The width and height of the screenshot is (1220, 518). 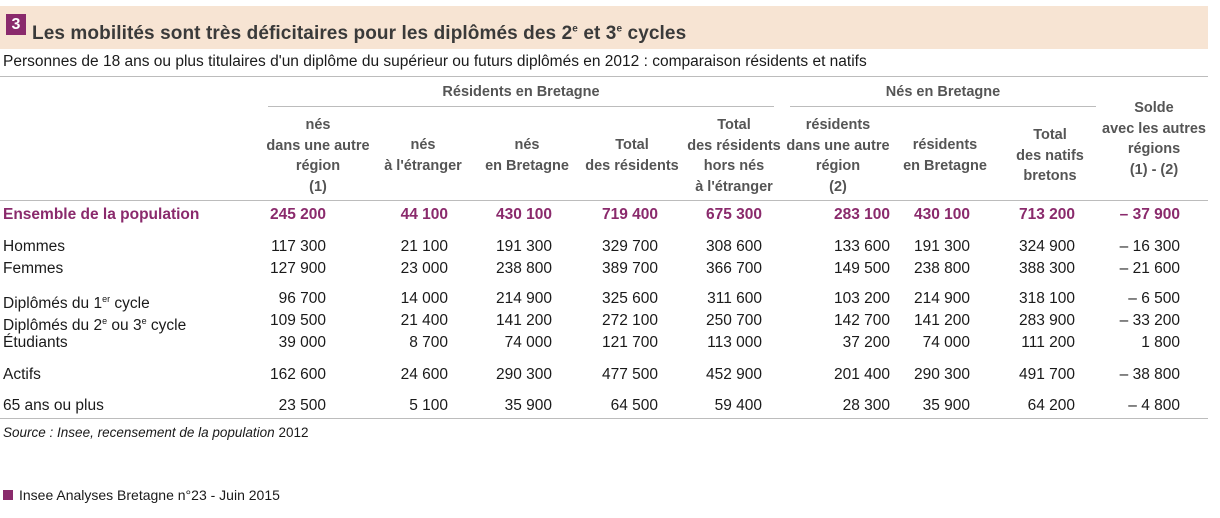 I want to click on column-header: nés en Bretagne, so click(x=527, y=155).